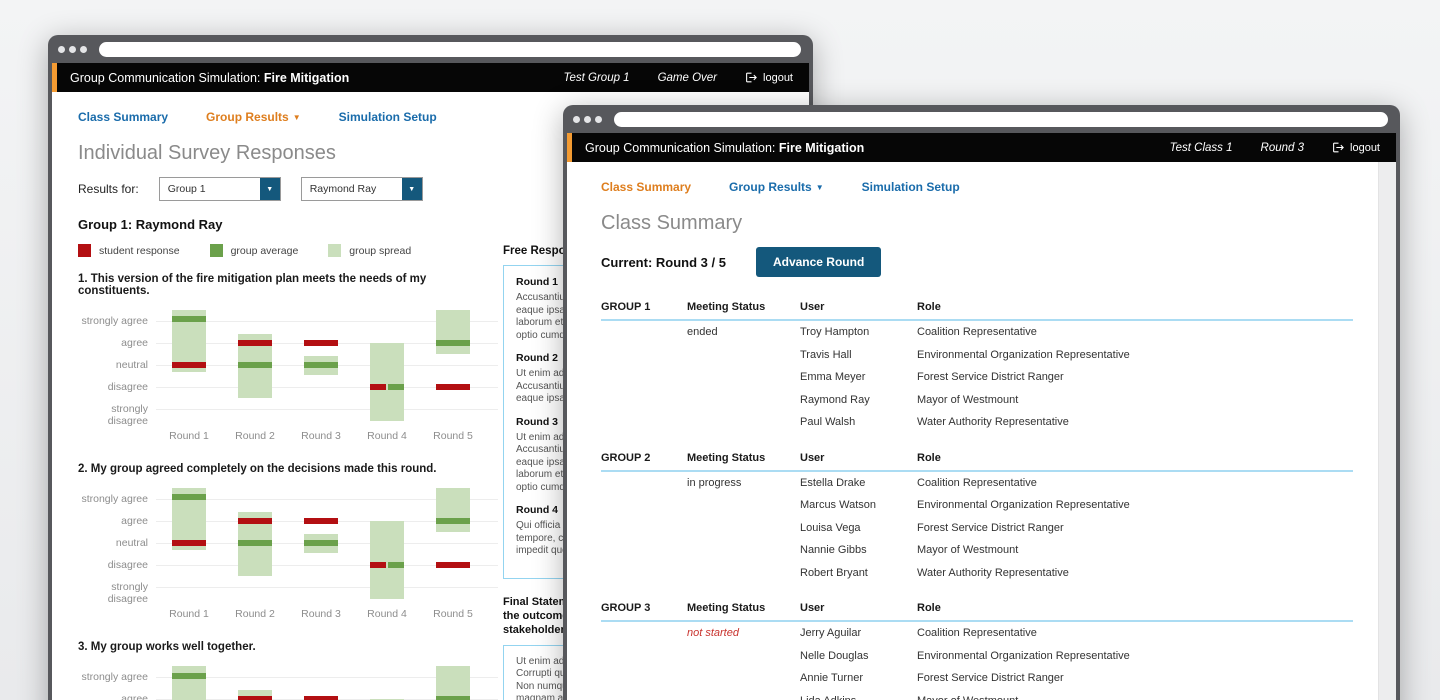 The height and width of the screenshot is (700, 1440). Describe the element at coordinates (269, 189) in the screenshot. I see `chevron-down-icon: ▼` at that location.